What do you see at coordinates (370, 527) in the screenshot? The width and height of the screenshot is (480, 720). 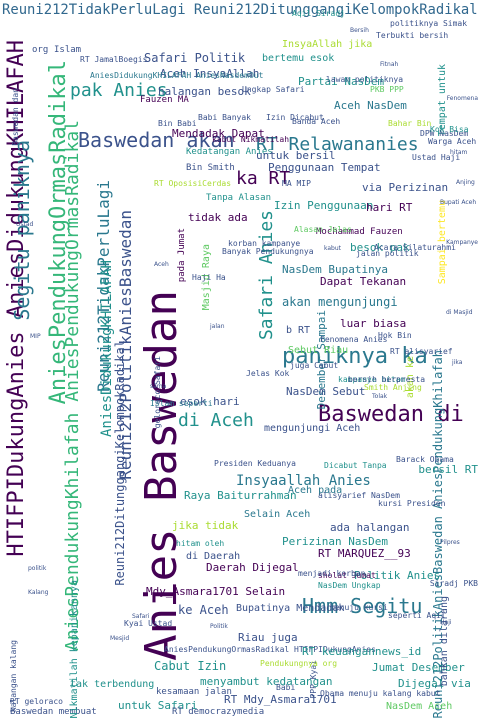 I see `cloud-word: ada halangan` at bounding box center [370, 527].